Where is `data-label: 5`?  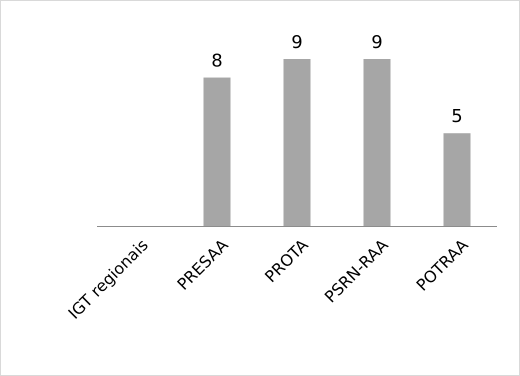 data-label: 5 is located at coordinates (456, 116).